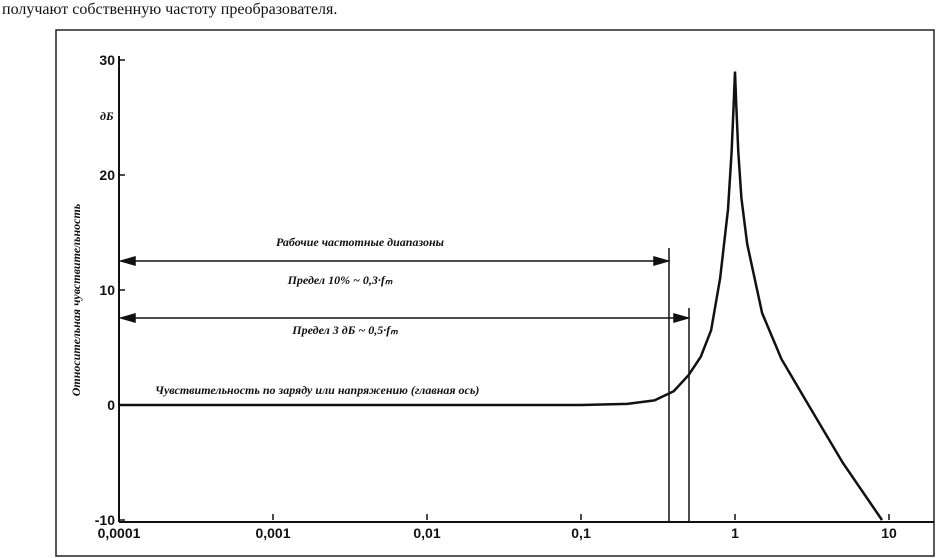 Image resolution: width=939 pixels, height=558 pixels. What do you see at coordinates (105, 520) in the screenshot?
I see `y-tick-label: -10` at bounding box center [105, 520].